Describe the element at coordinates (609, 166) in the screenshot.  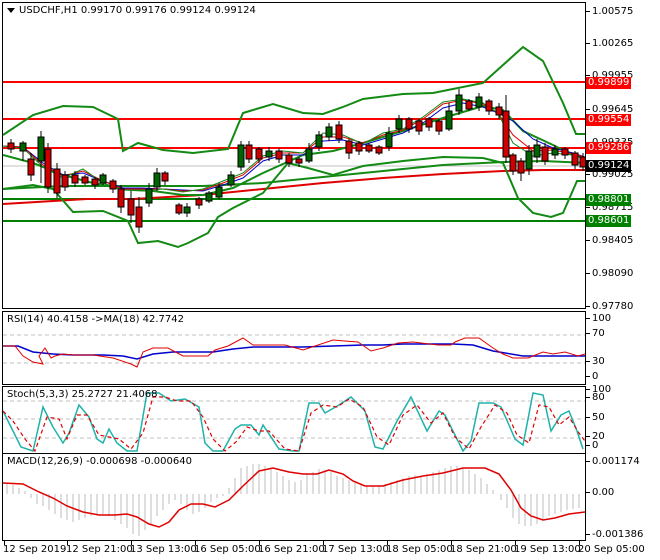
I see `current-price-tag: 0.99124` at that location.